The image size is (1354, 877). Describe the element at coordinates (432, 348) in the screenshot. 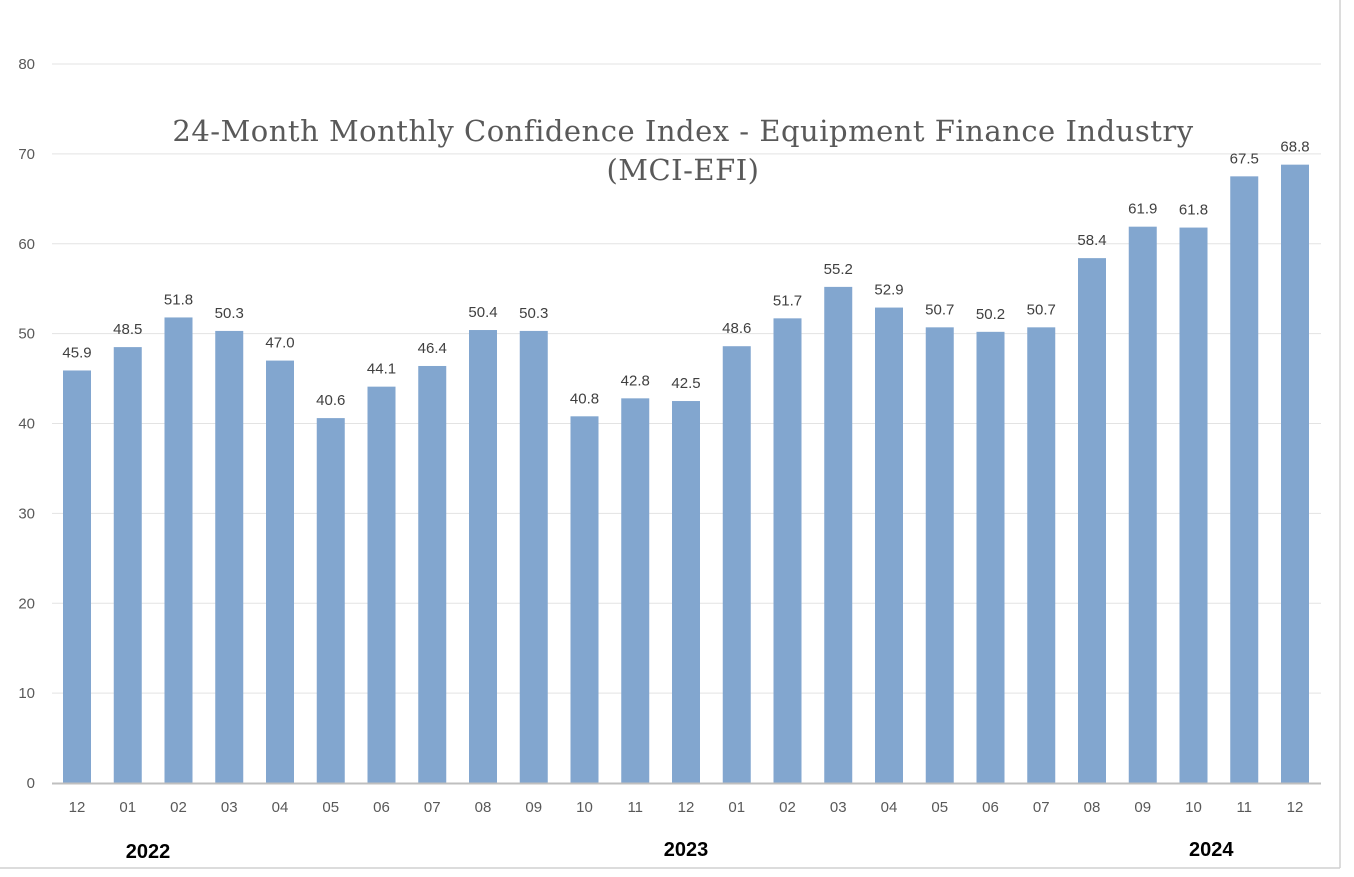

I see `data-label: 46.4` at that location.